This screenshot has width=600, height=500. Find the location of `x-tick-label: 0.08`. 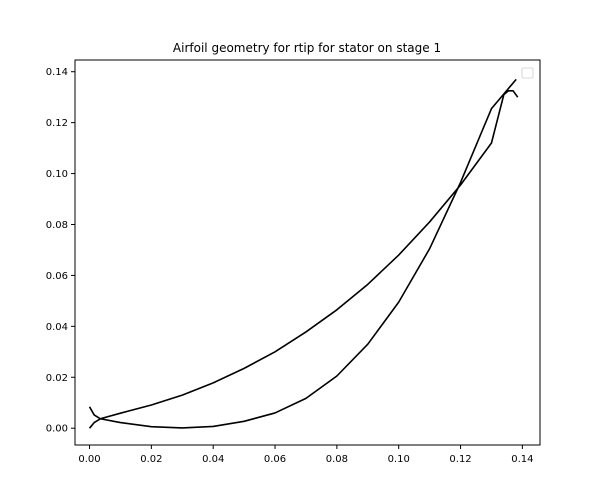

x-tick-label: 0.08 is located at coordinates (337, 459).